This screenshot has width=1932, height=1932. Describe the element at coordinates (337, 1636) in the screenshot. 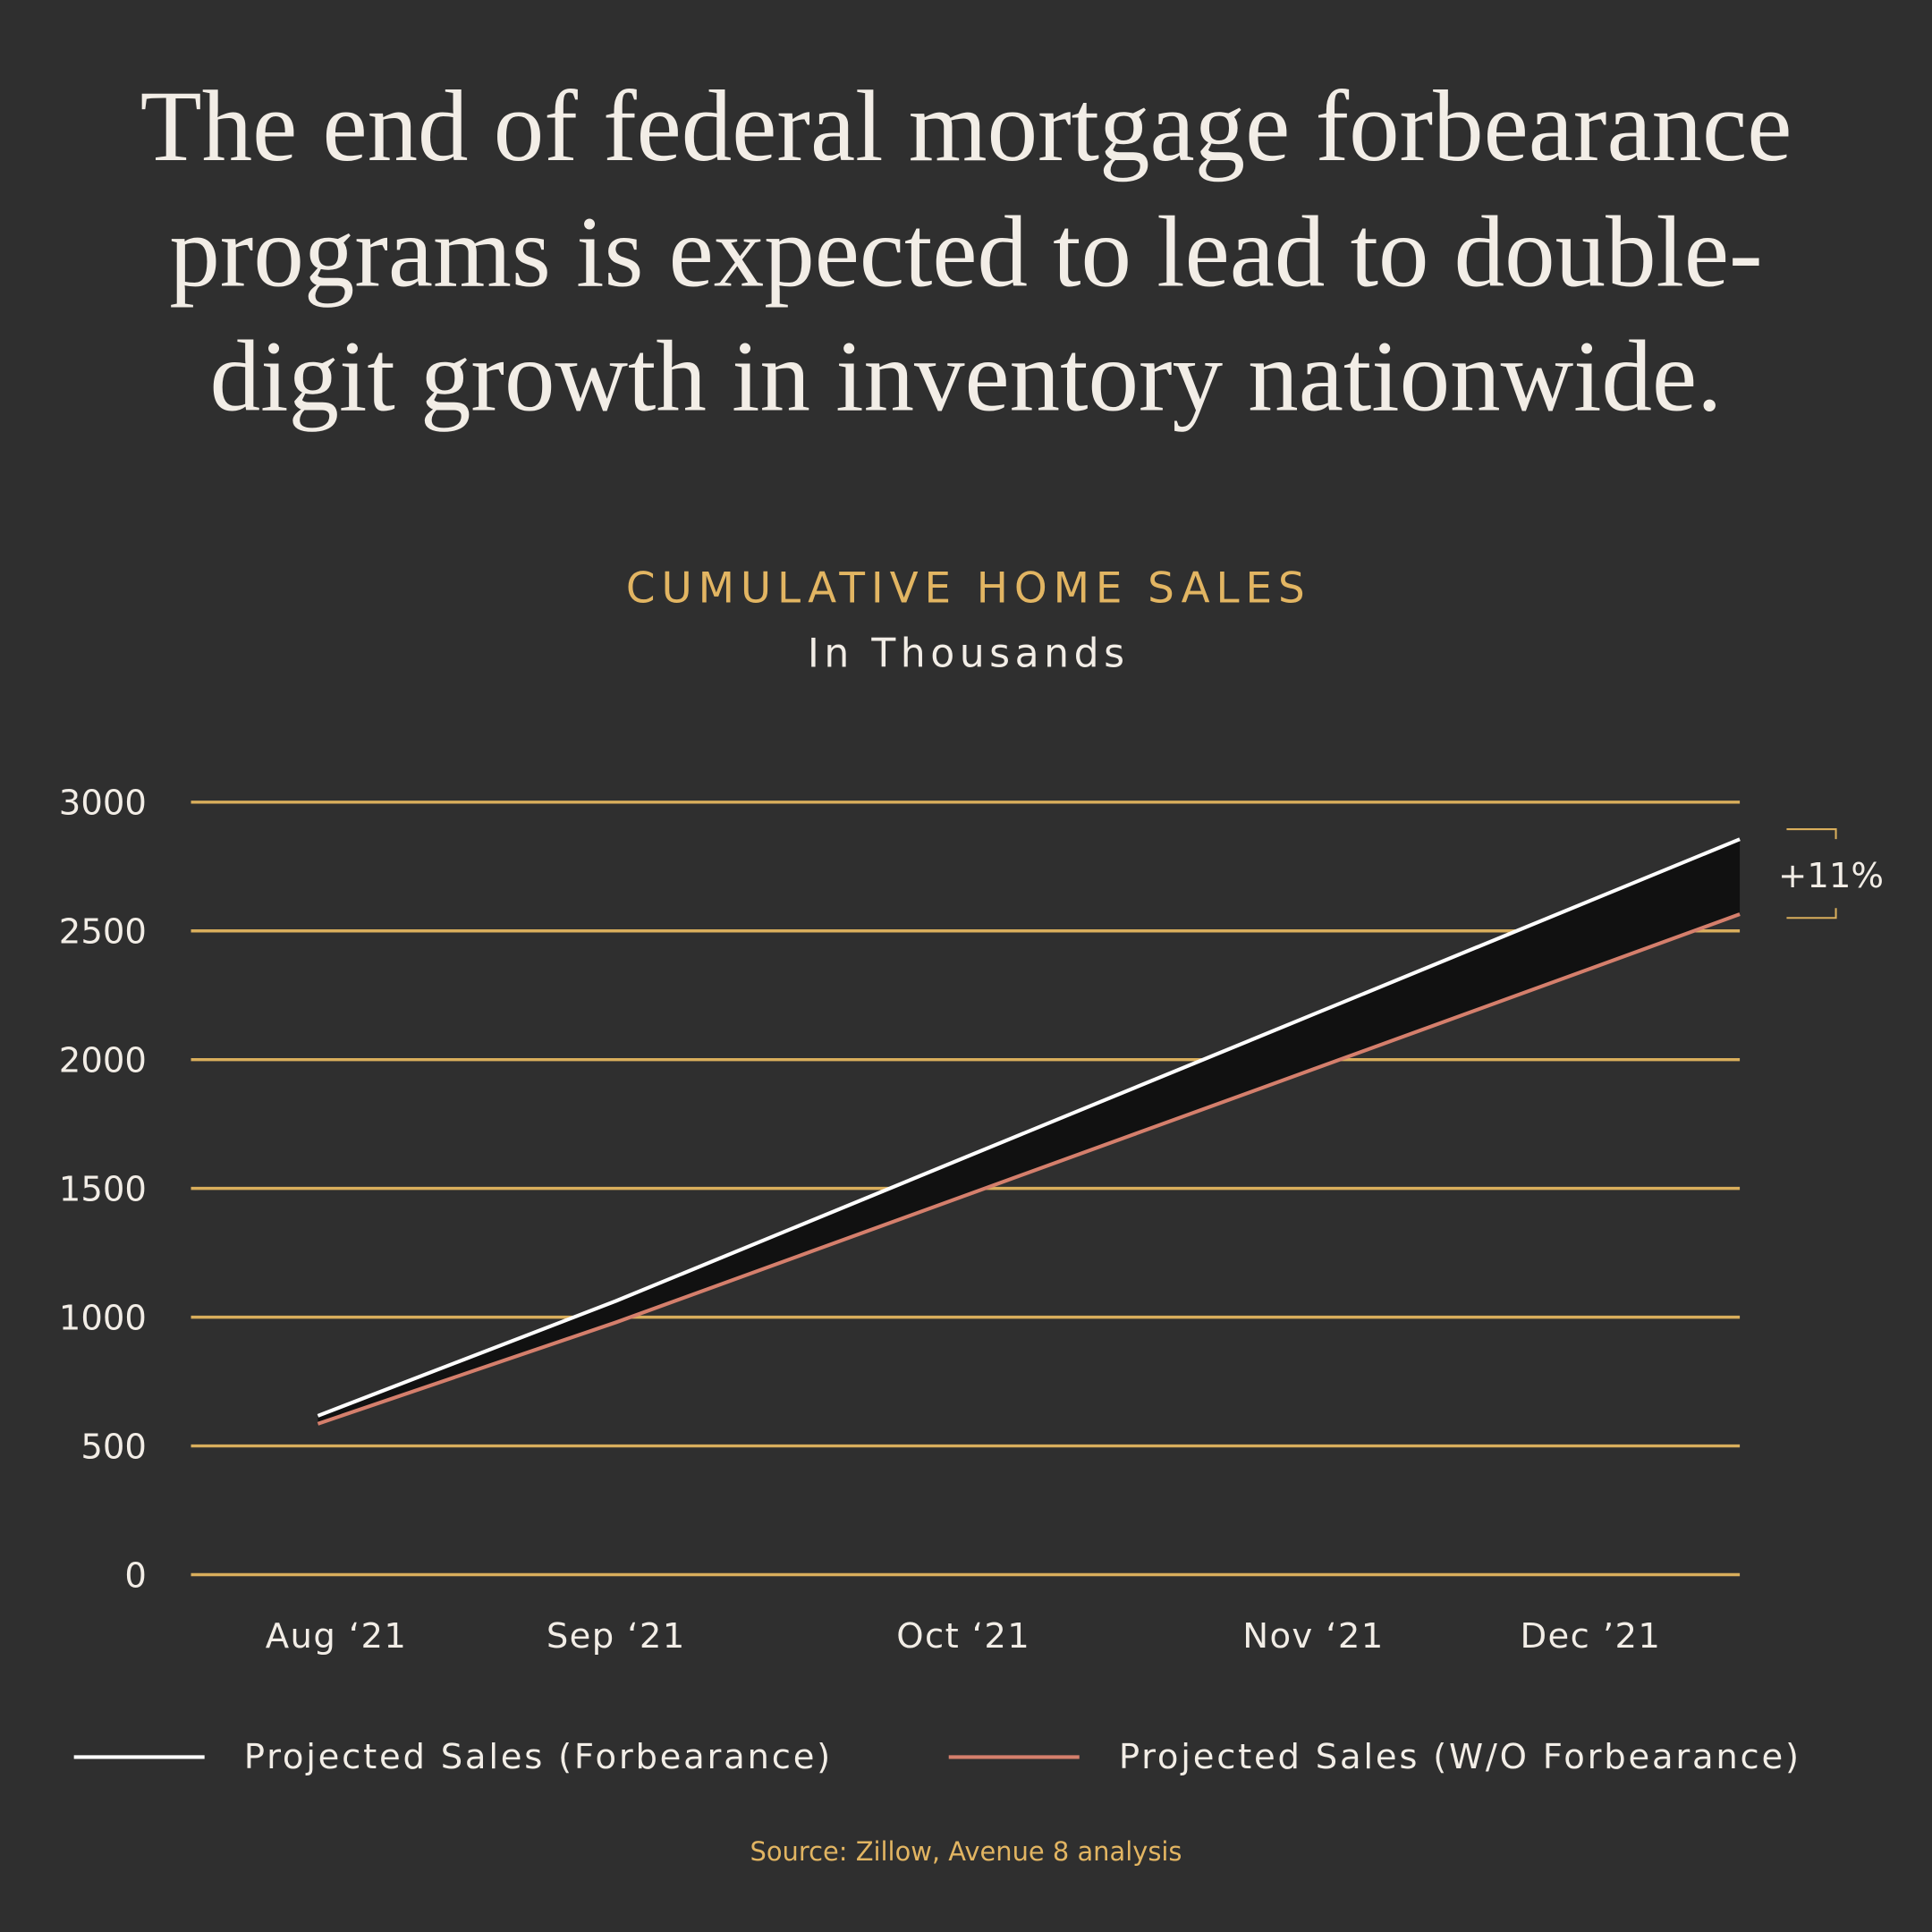

I see `x-tick-label: Aug ‘21` at that location.